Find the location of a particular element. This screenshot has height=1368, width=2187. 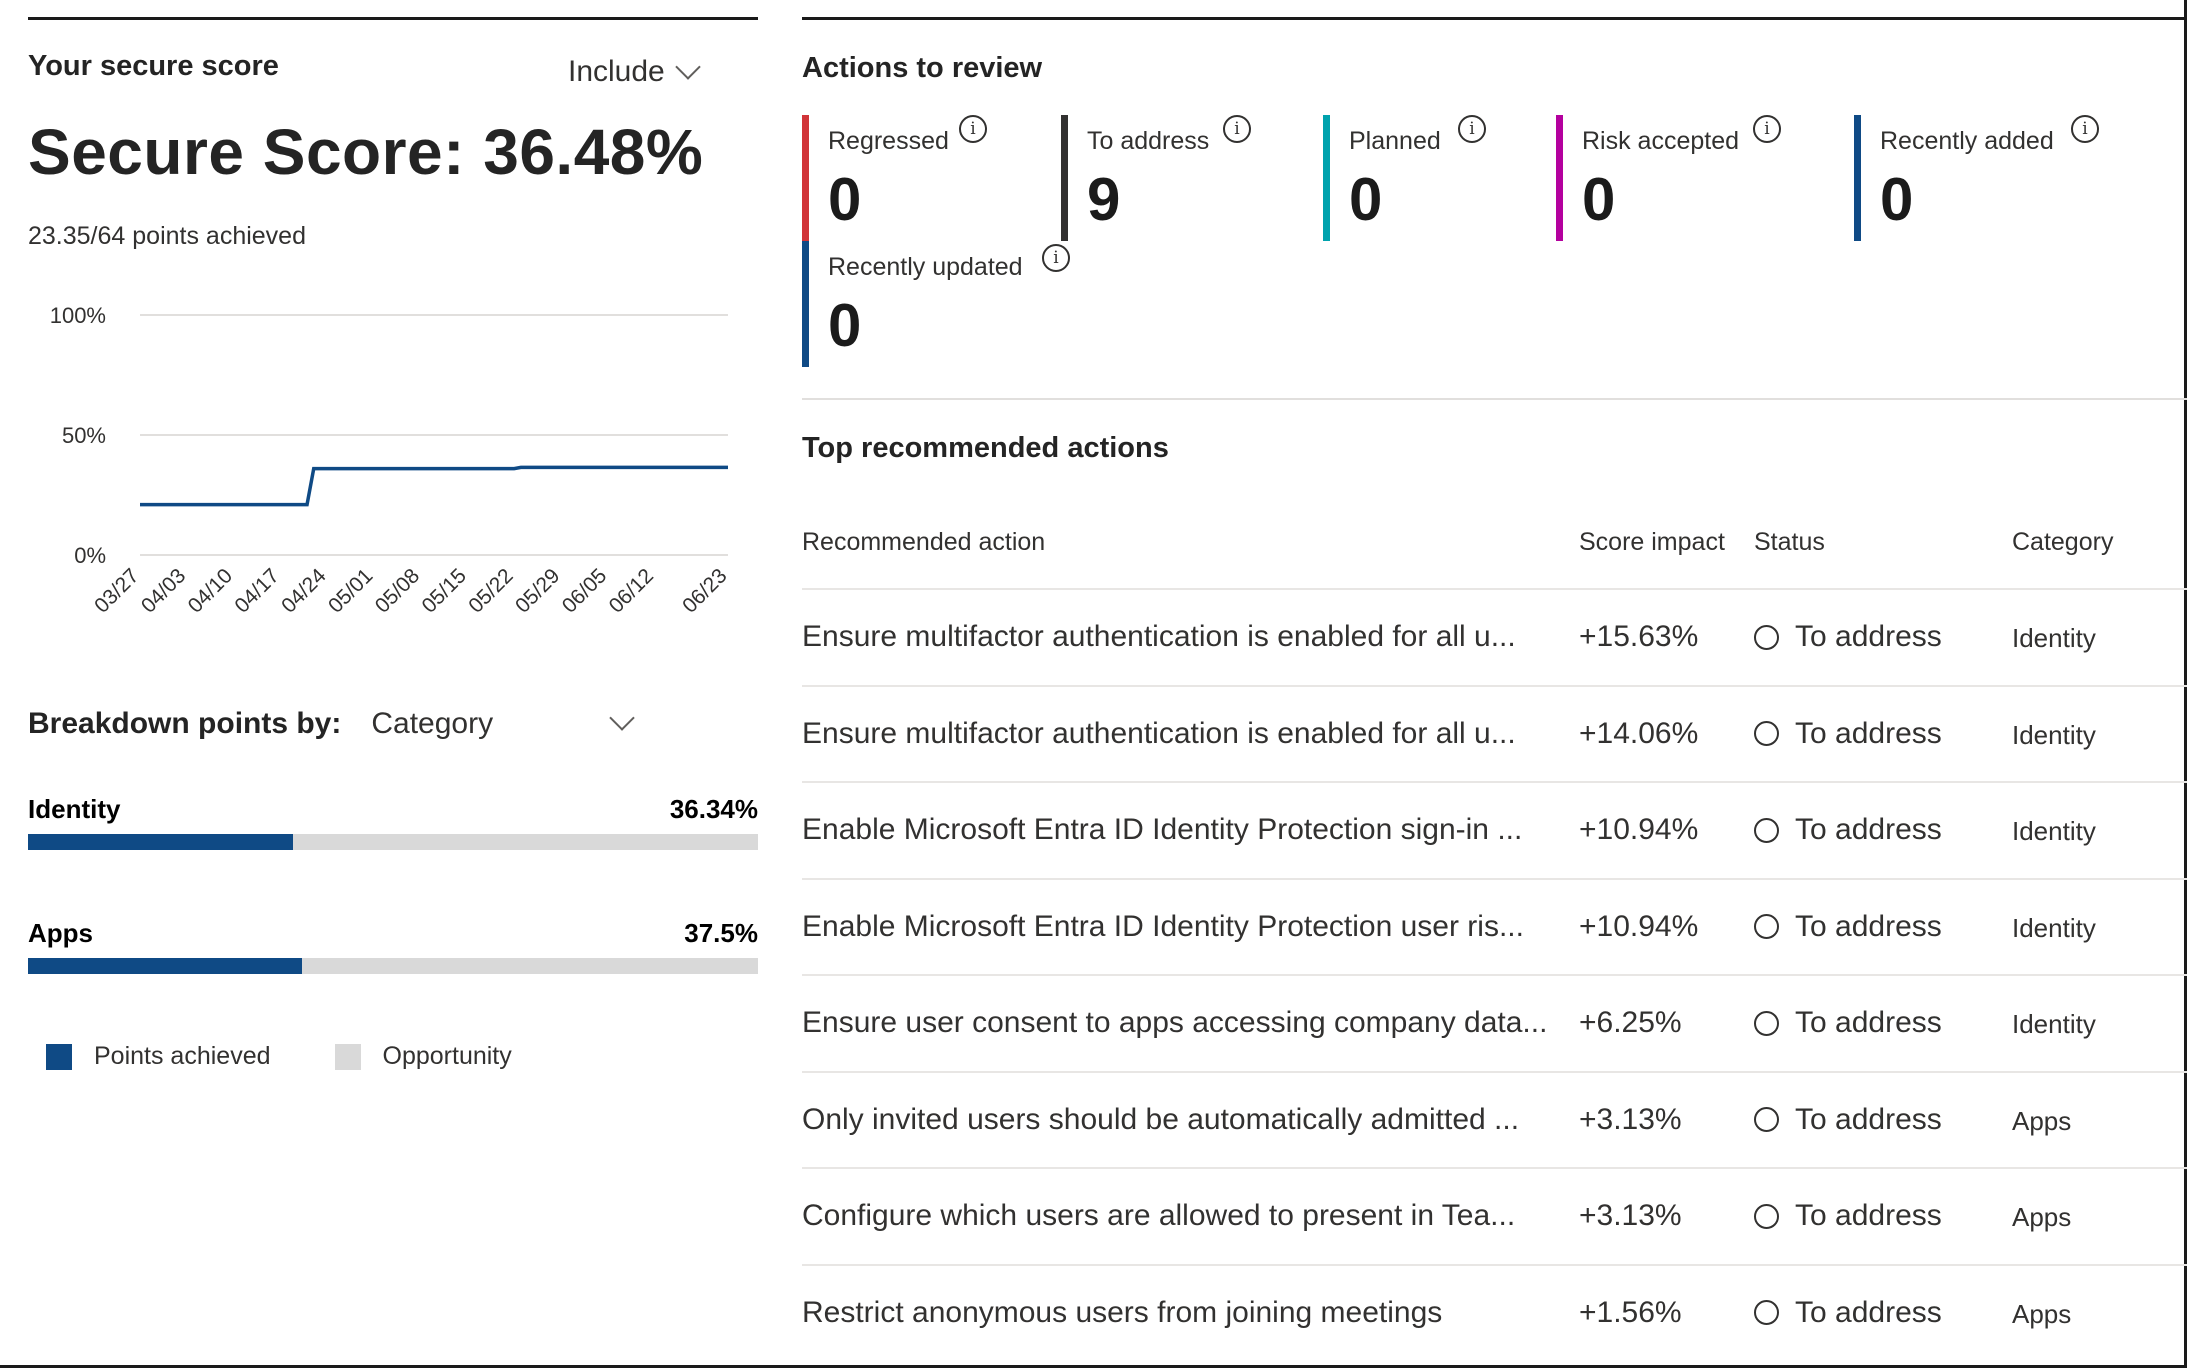

tile-label: Recently updated is located at coordinates (925, 267).